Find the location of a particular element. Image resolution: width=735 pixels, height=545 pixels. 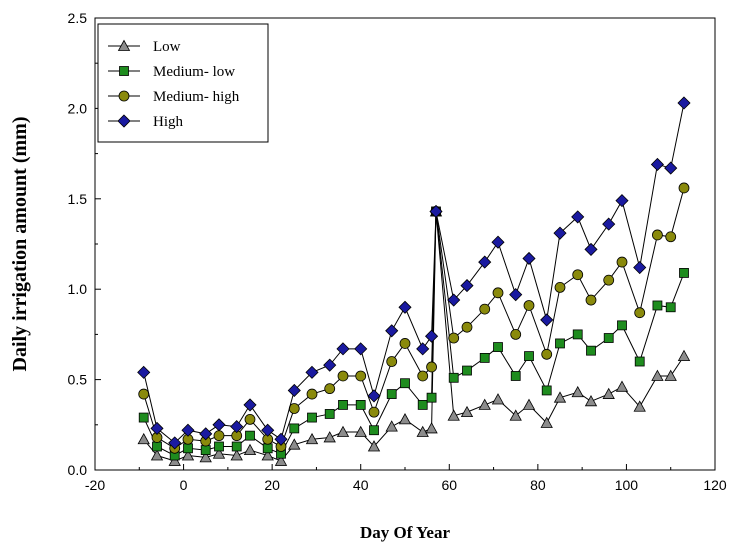

y-tick-label: 1.5 is located at coordinates (78, 199).